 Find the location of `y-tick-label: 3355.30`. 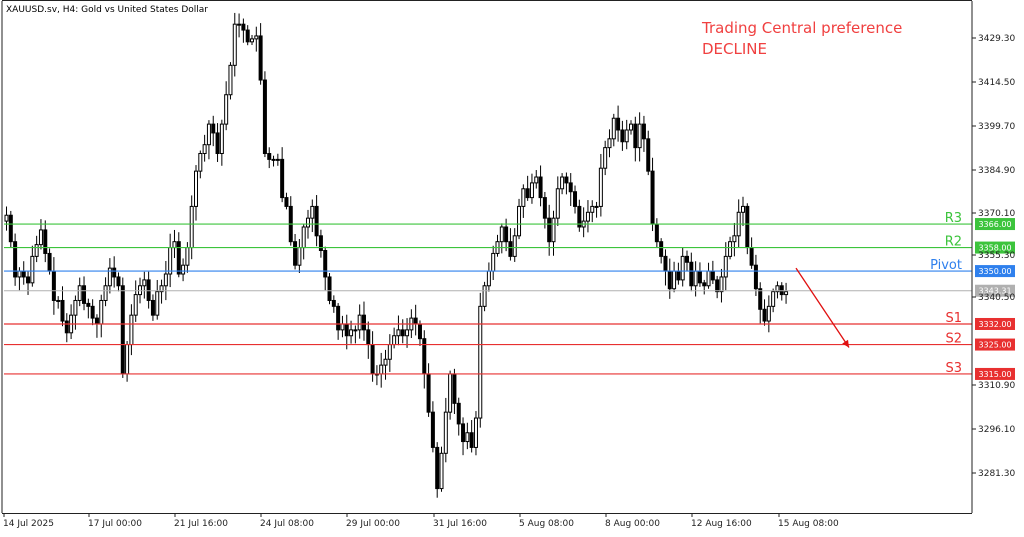

y-tick-label: 3355.30 is located at coordinates (996, 256).